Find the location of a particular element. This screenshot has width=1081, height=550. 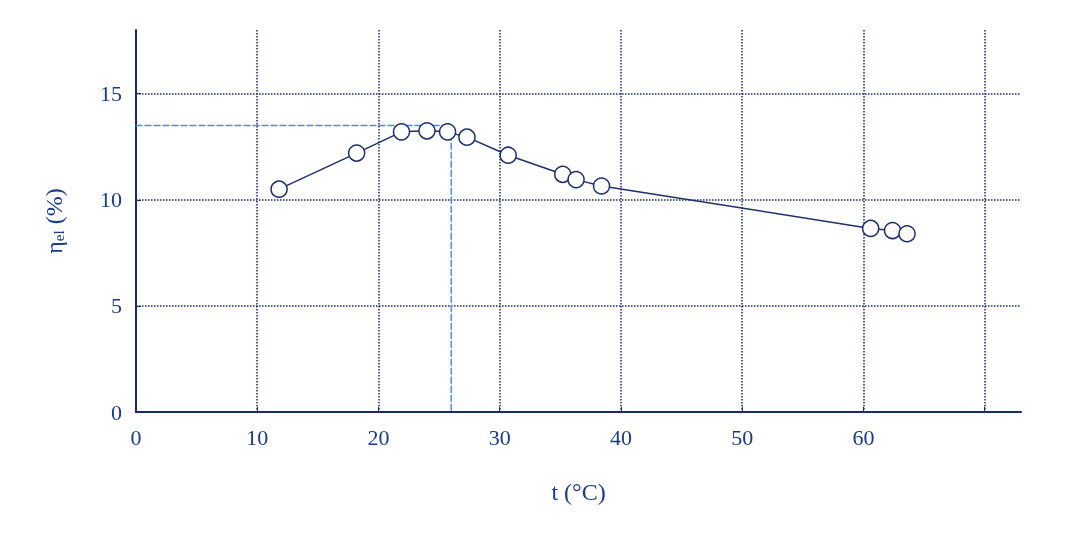

x-tick-label: 30 is located at coordinates (499, 437).